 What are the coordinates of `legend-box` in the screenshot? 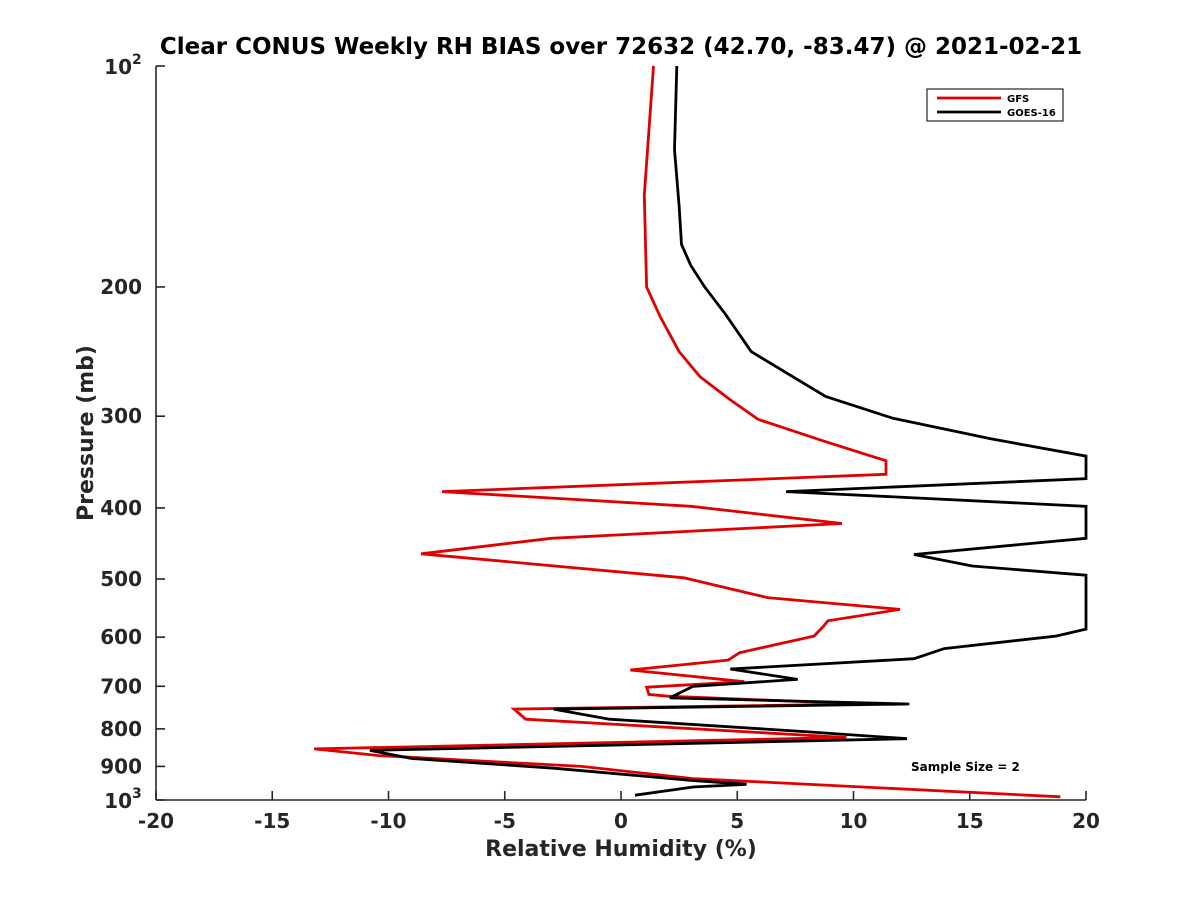 It's located at (995, 105).